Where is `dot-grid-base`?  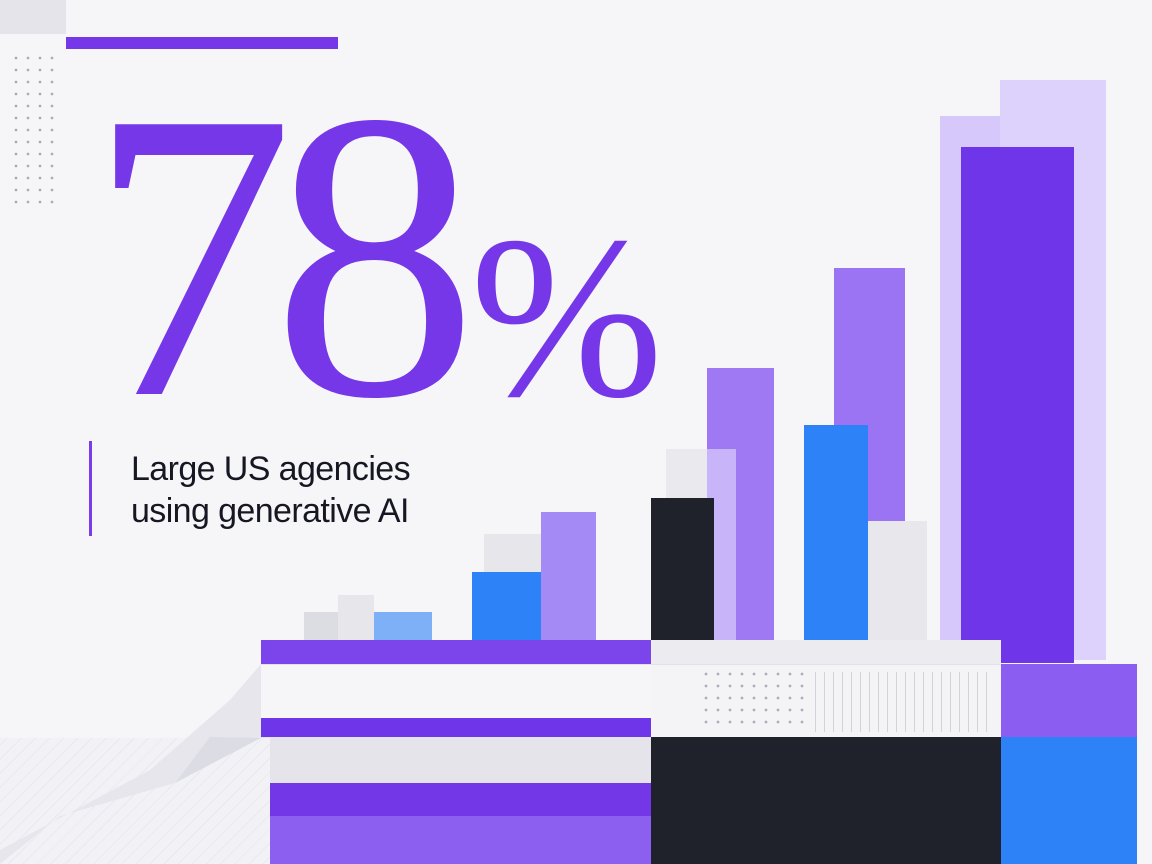 dot-grid-base is located at coordinates (755, 699).